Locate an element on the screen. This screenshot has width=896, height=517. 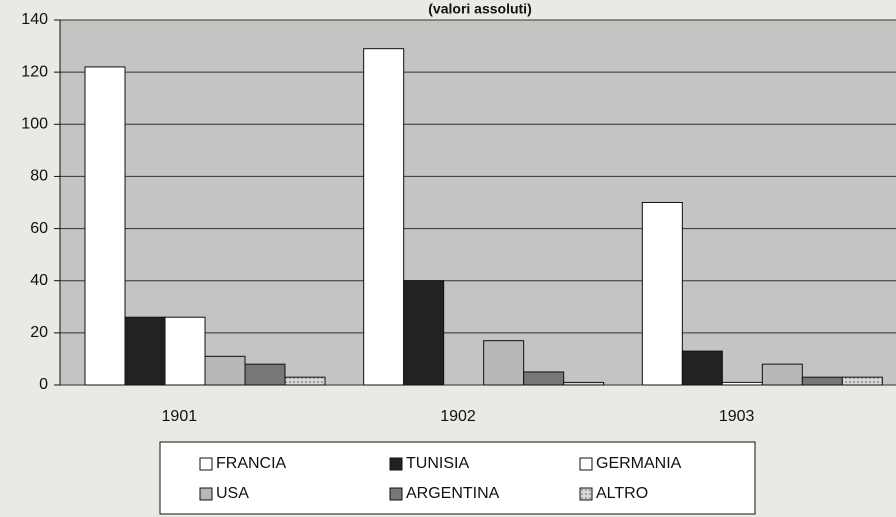
y-tick-label: 0 is located at coordinates (43, 384).